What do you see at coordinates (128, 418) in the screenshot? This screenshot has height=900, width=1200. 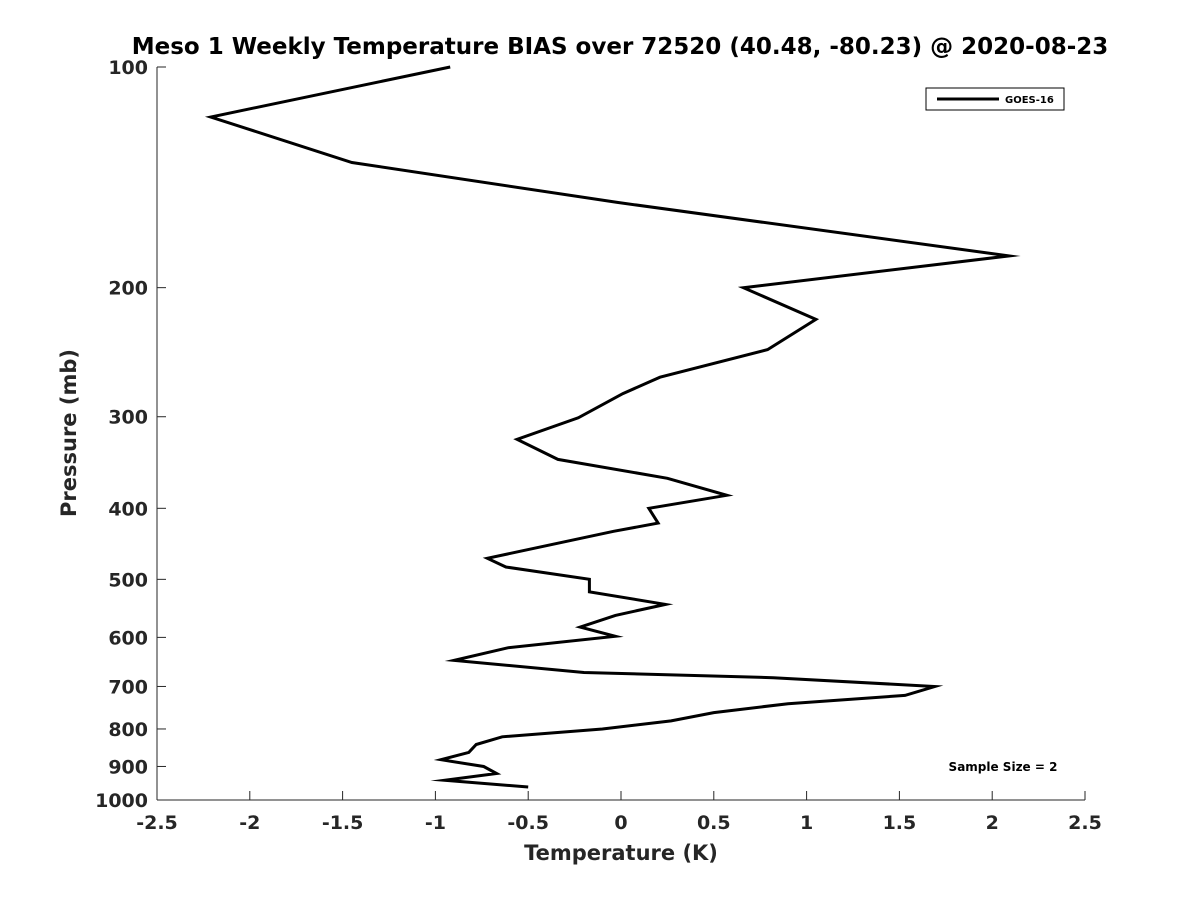 I see `y-tick-label: 300` at bounding box center [128, 418].